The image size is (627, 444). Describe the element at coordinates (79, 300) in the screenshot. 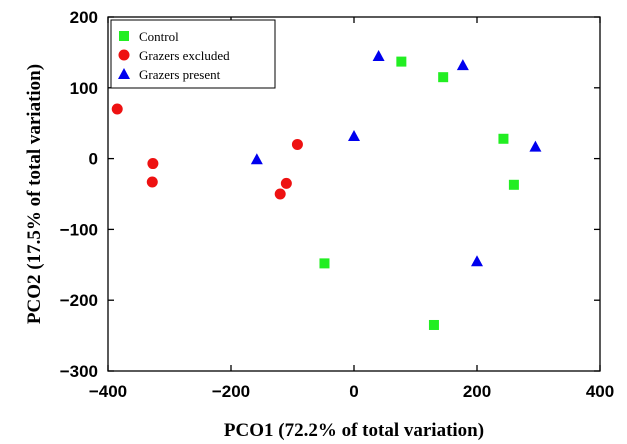

I see `y-tick-label: −200` at that location.